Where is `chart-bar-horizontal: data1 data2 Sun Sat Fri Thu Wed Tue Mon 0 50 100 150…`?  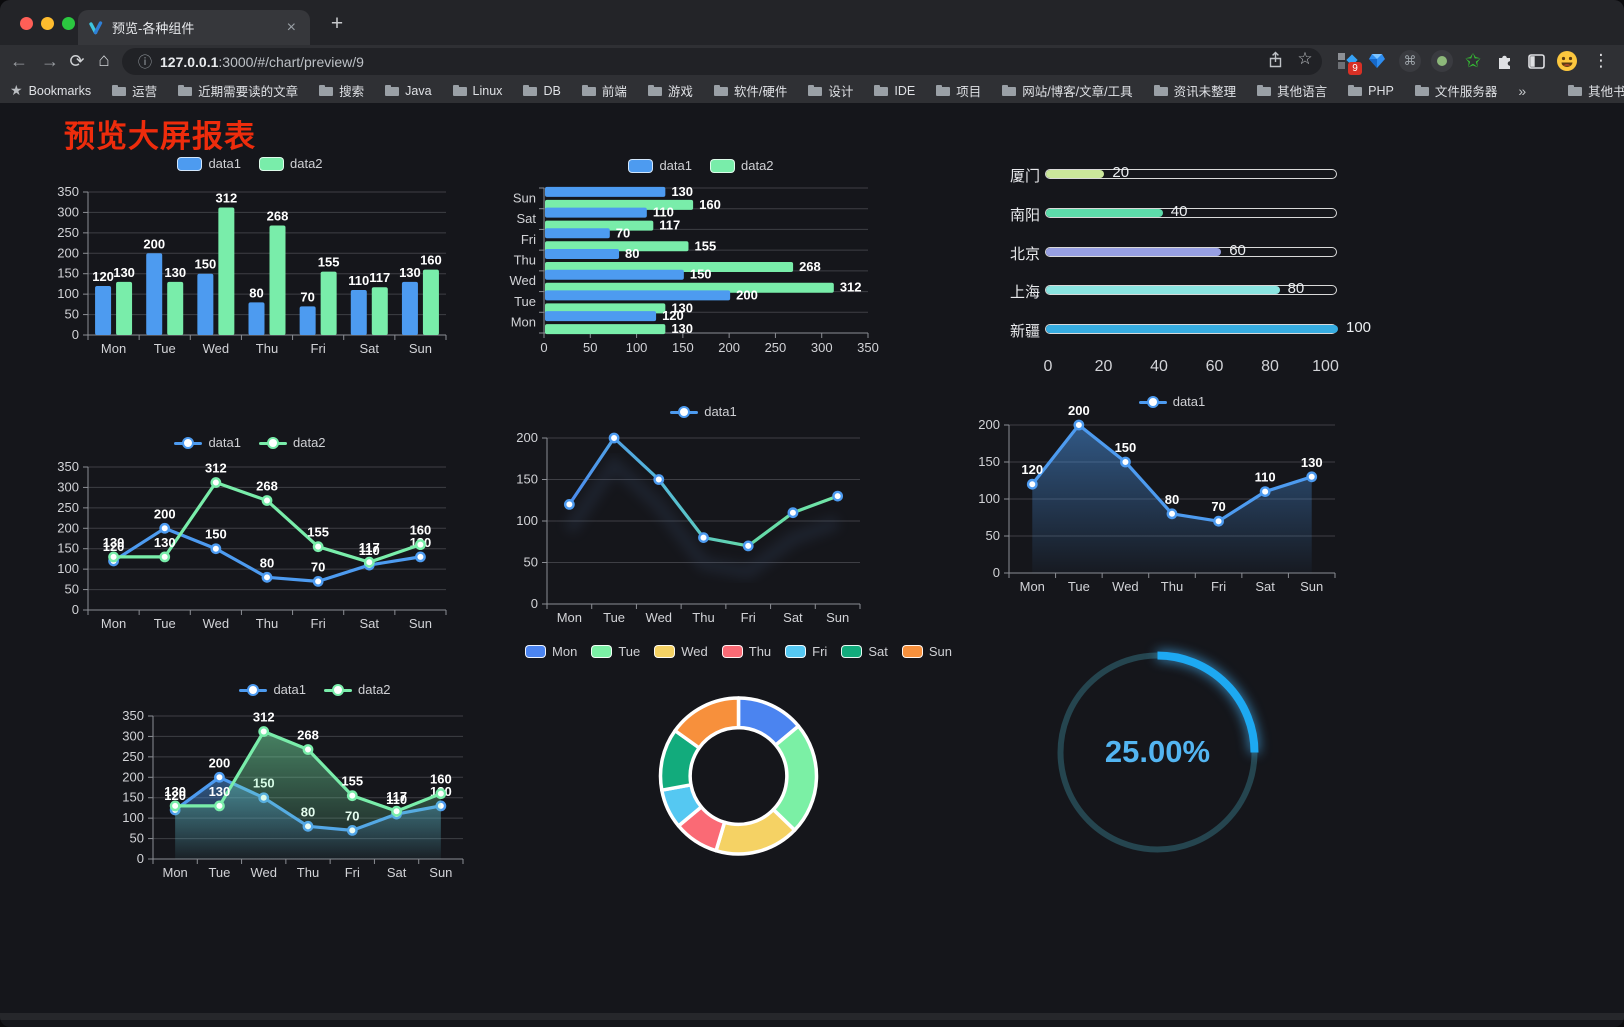 chart-bar-horizontal: data1 data2 Sun Sat Fri Thu Wed Tue Mon 0 50 100 150… is located at coordinates (701, 257).